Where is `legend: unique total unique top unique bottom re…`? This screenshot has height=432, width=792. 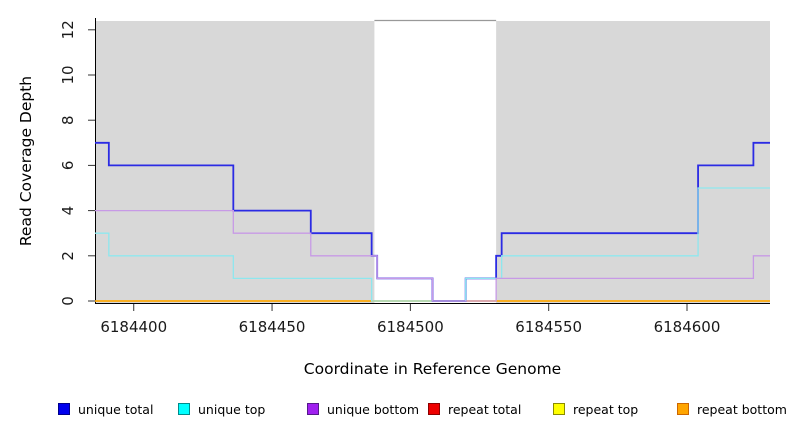
legend: unique total unique top unique bottom re… is located at coordinates (396, 411).